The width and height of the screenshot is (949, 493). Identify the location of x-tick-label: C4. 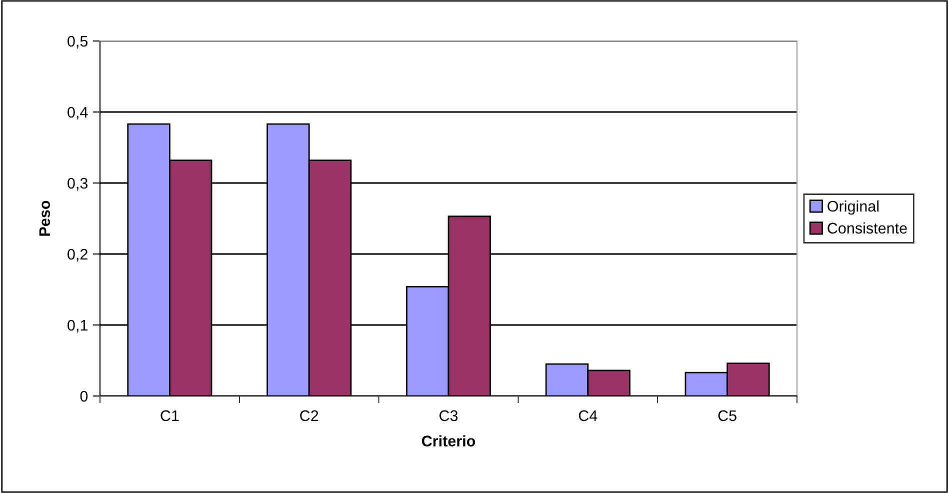
(588, 416).